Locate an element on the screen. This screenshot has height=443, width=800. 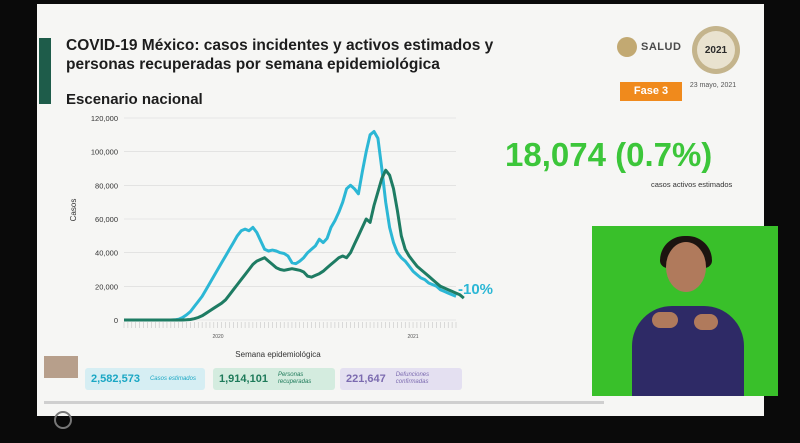
emblem-text: 2021 is located at coordinates (716, 50).